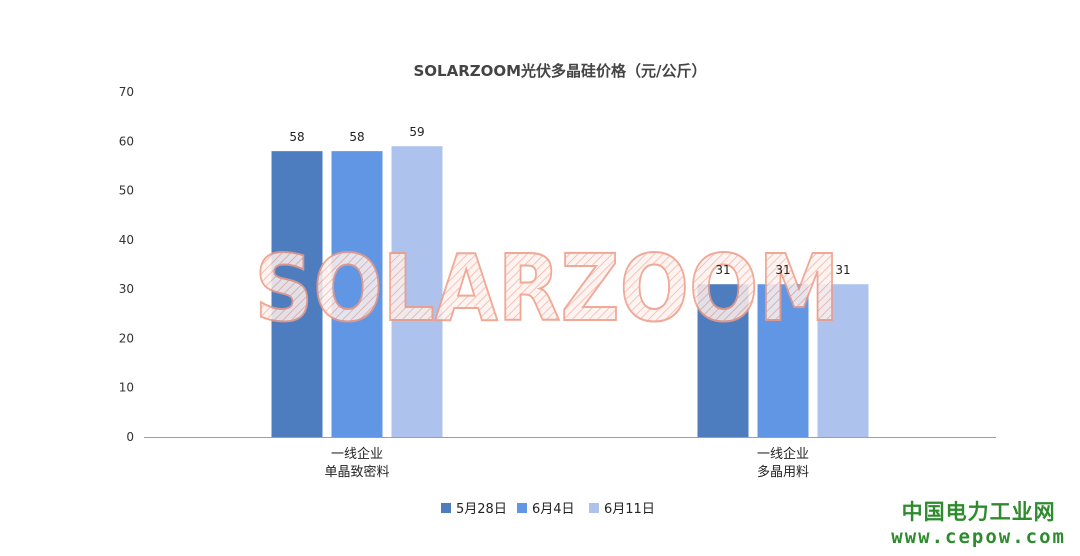  I want to click on y-tick-label: 40, so click(126, 240).